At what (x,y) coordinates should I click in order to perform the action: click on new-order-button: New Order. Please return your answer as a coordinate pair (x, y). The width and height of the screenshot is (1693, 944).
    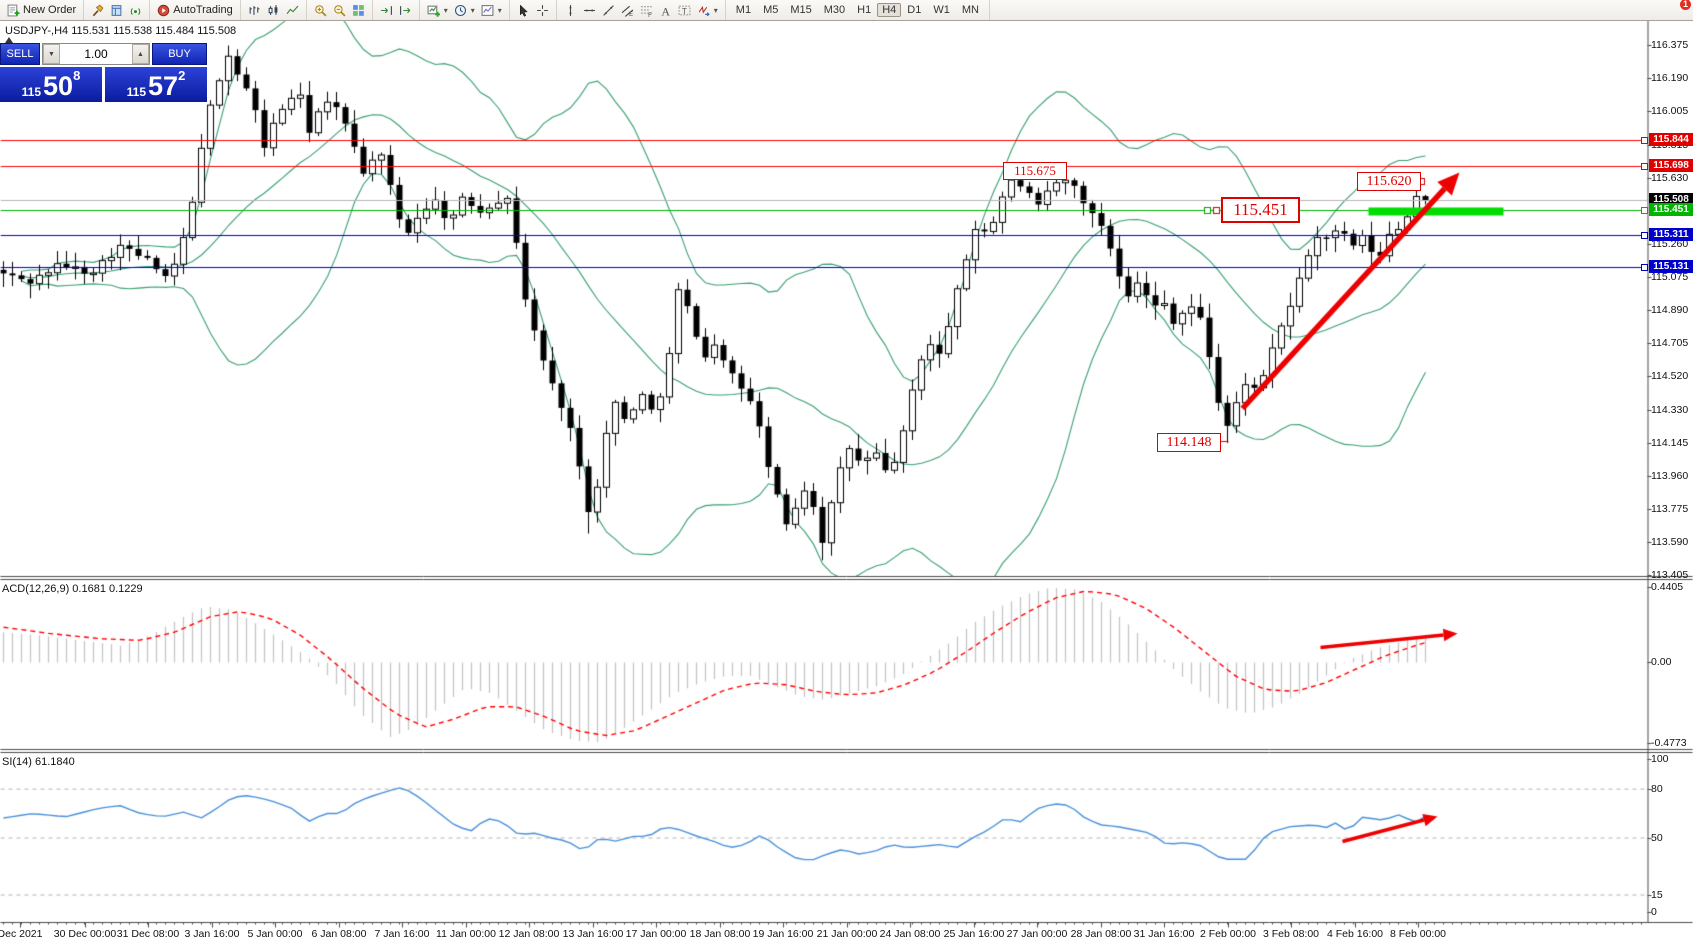
    Looking at the image, I should click on (41, 10).